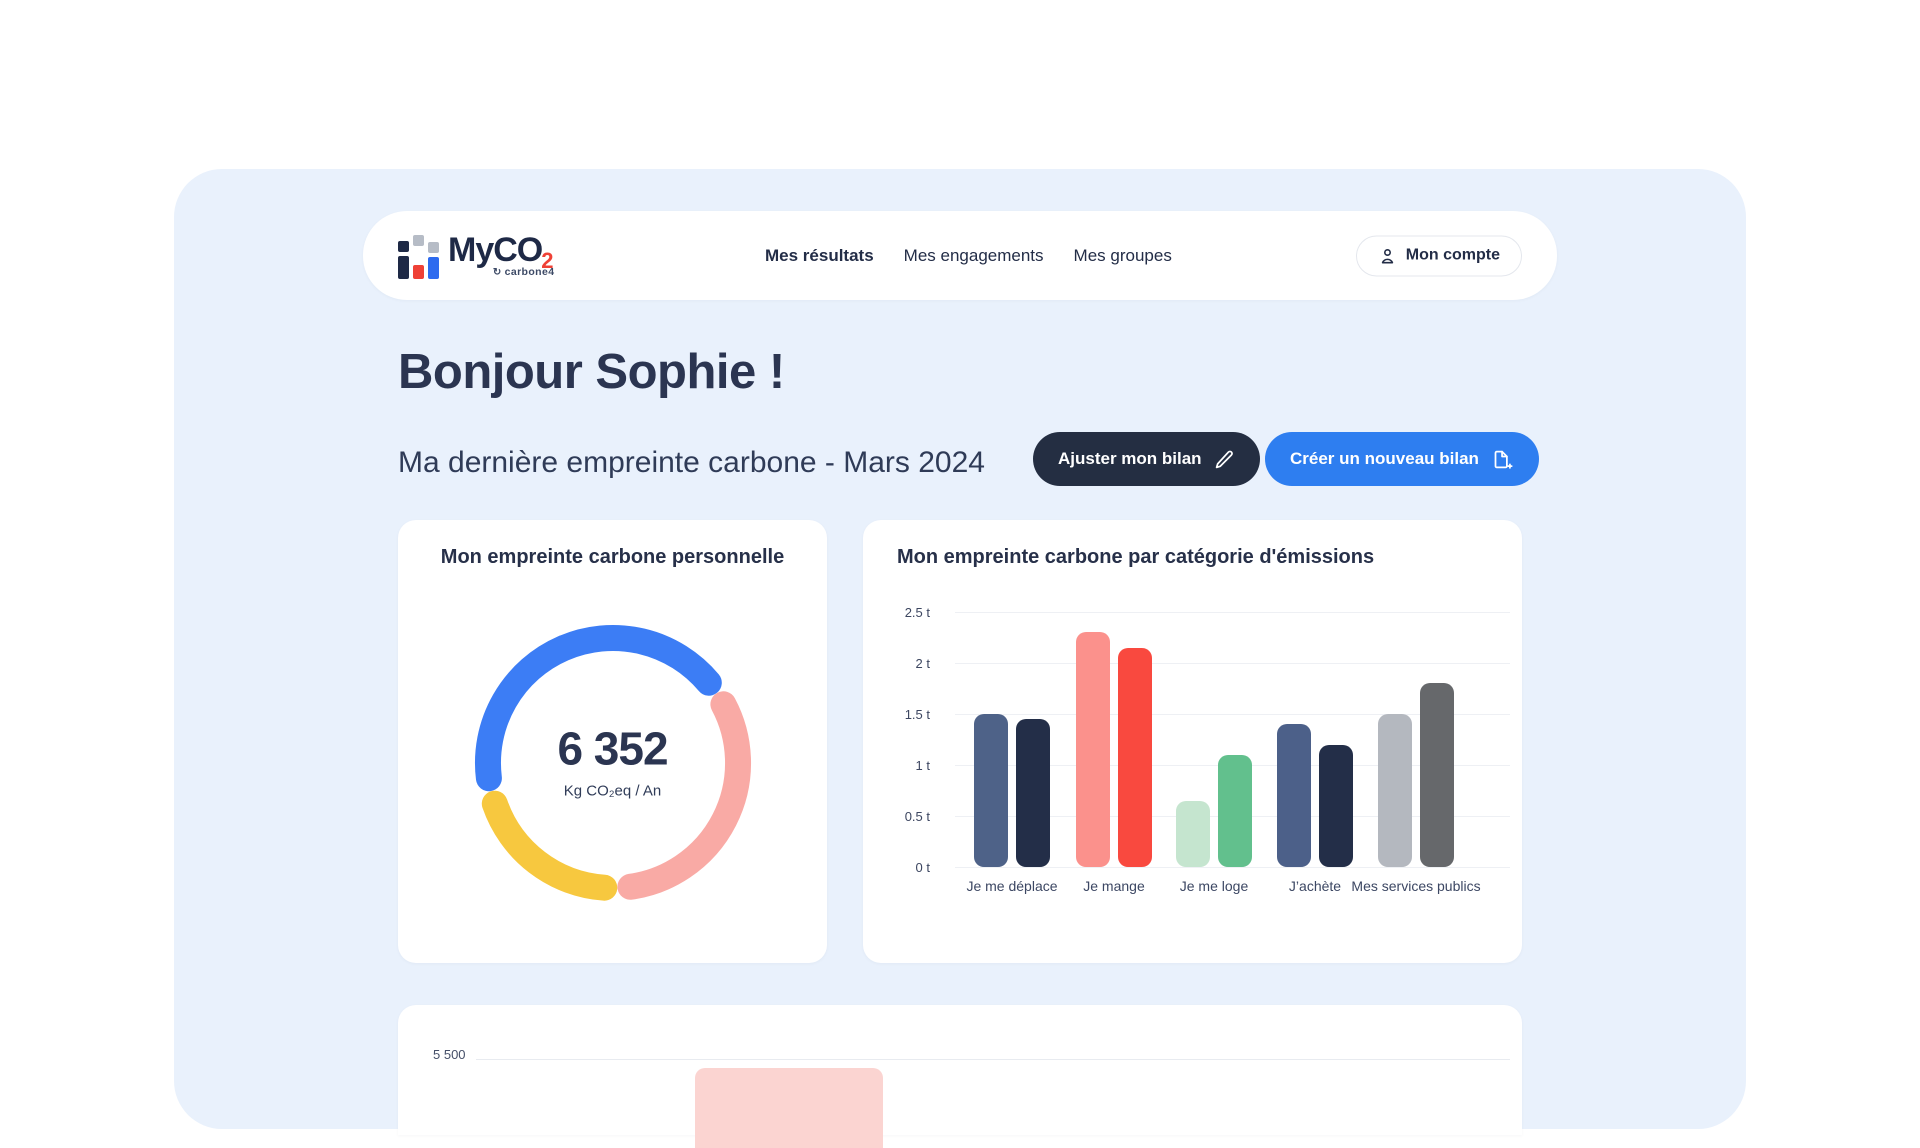 The image size is (1920, 1148). I want to click on personal-footprint-title: Mon empreinte carbone personnelle, so click(612, 557).